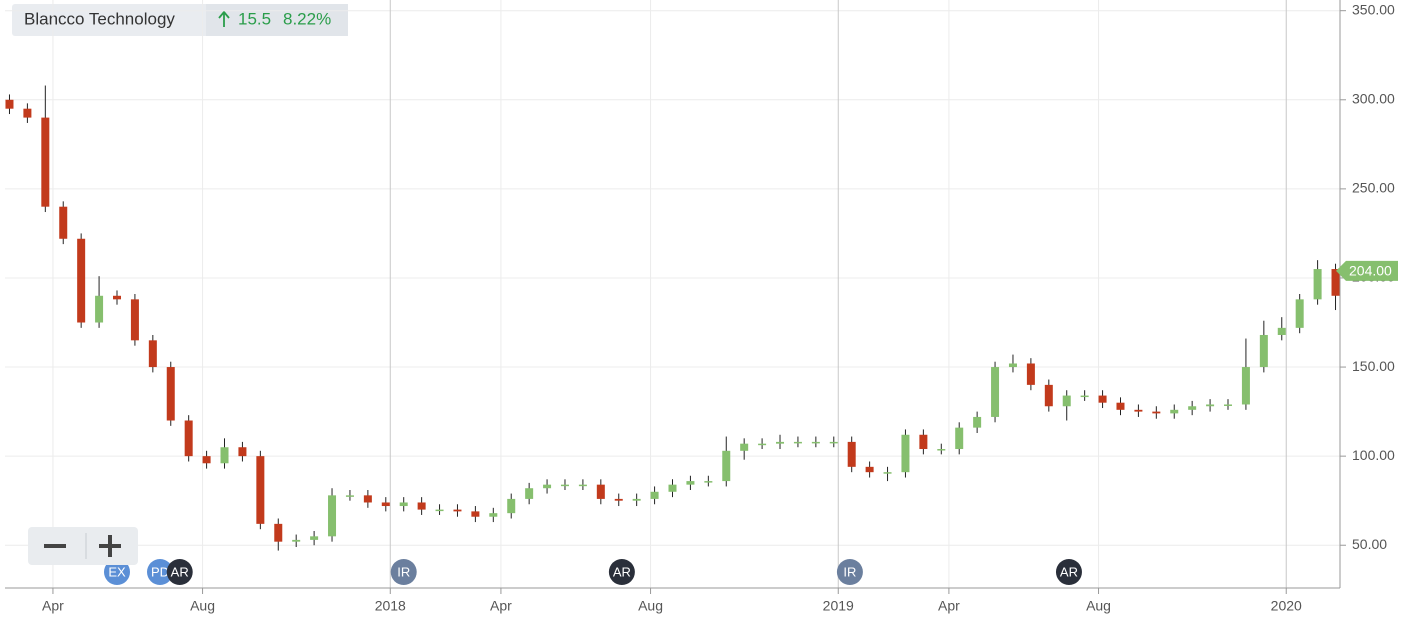  Describe the element at coordinates (110, 546) in the screenshot. I see `zoom-in` at that location.